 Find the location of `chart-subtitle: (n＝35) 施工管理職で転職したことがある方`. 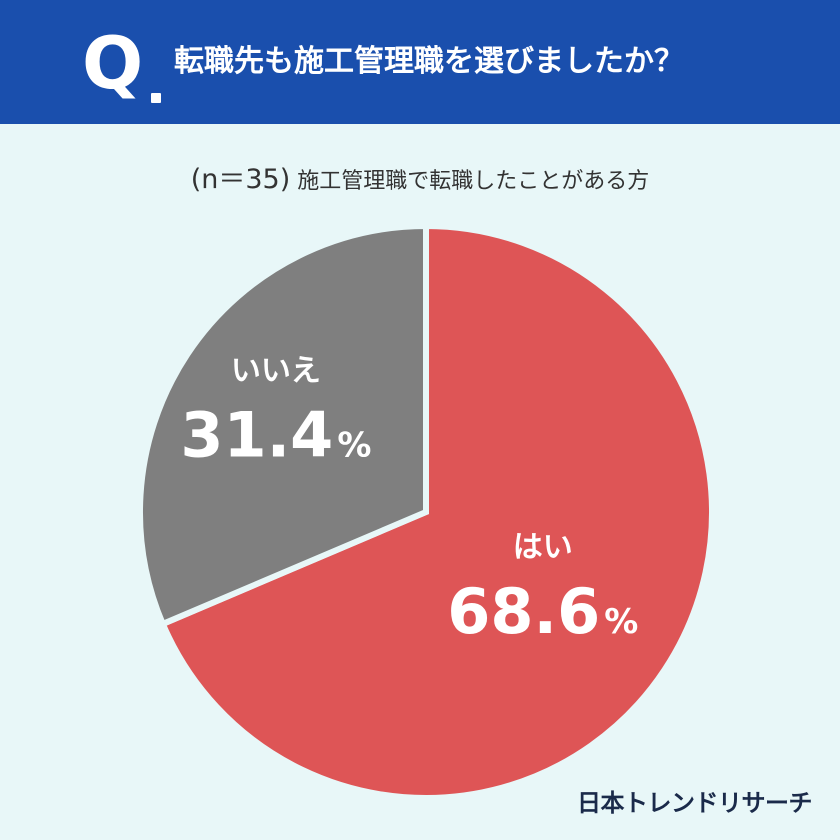

chart-subtitle: (n＝35) 施工管理職で転職したことがある方 is located at coordinates (420, 181).